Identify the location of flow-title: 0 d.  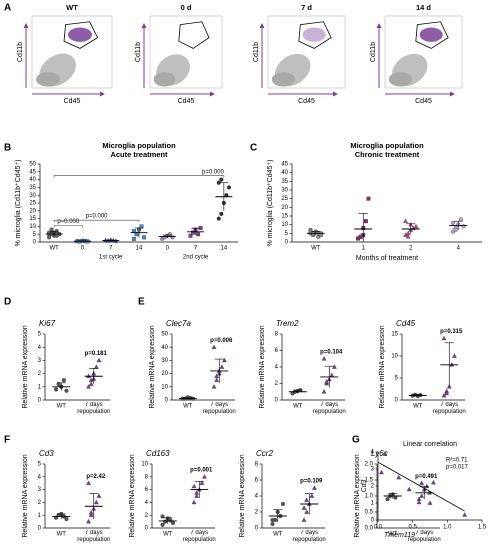
(186, 7).